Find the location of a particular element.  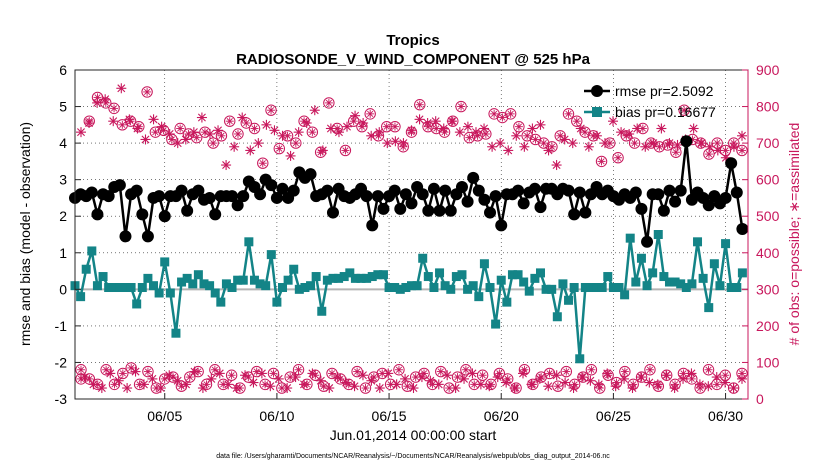

y-tick-label: -3 is located at coordinates (61, 399).